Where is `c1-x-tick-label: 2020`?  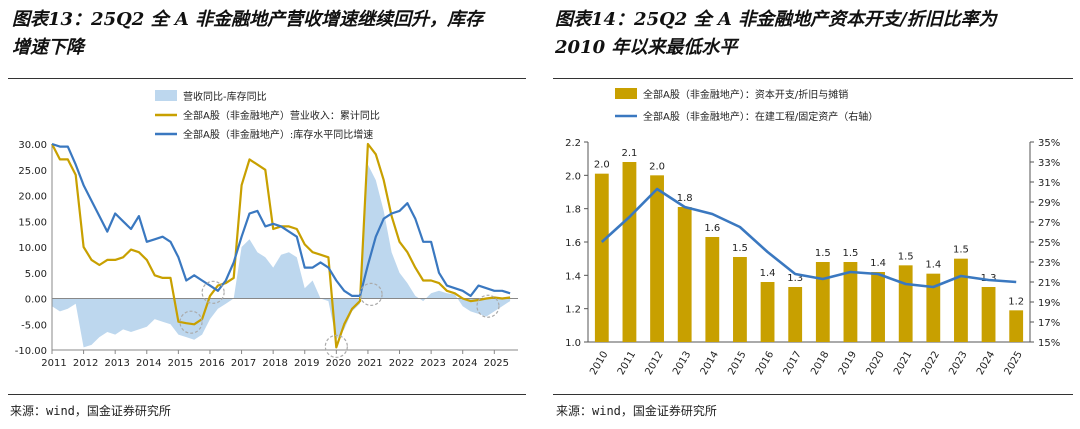
c1-x-tick-label: 2020 is located at coordinates (338, 363).